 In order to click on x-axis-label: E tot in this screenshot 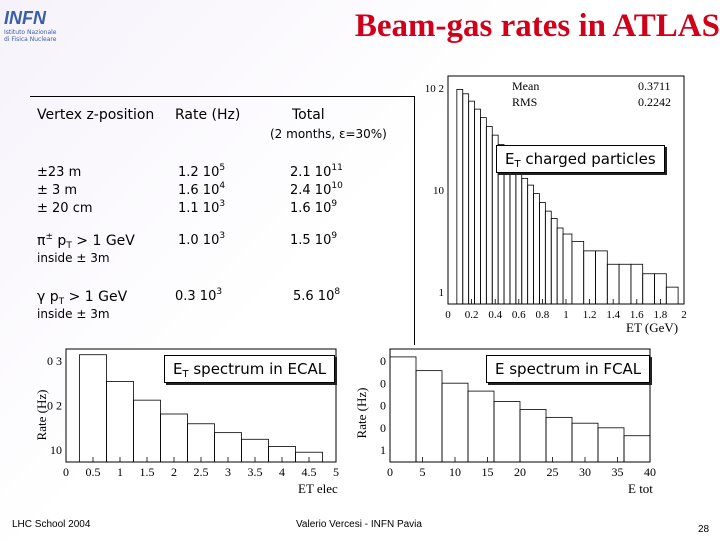, I will do `click(640, 488)`.